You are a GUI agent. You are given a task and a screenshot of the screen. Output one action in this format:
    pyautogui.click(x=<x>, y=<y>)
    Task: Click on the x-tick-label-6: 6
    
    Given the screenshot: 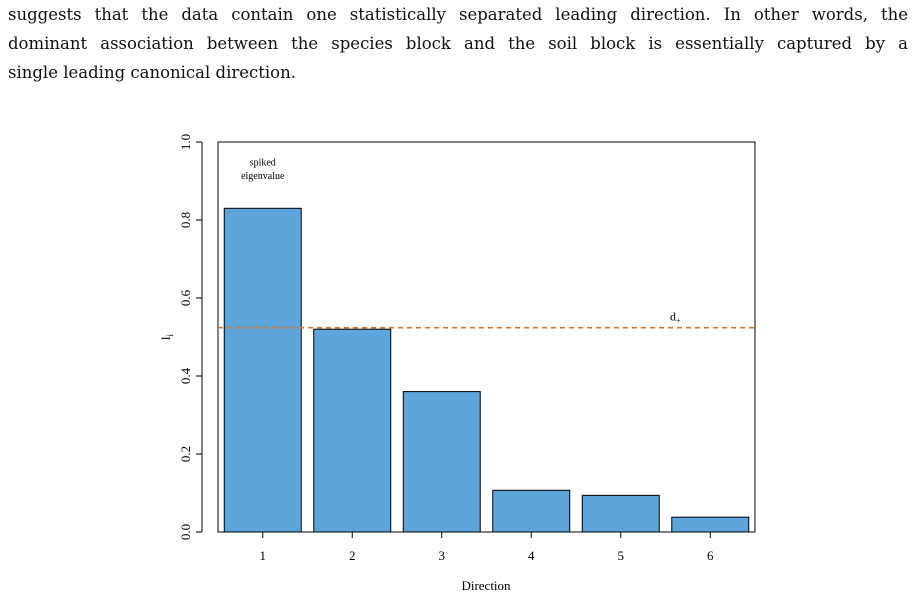 What is the action you would take?
    pyautogui.click(x=710, y=555)
    